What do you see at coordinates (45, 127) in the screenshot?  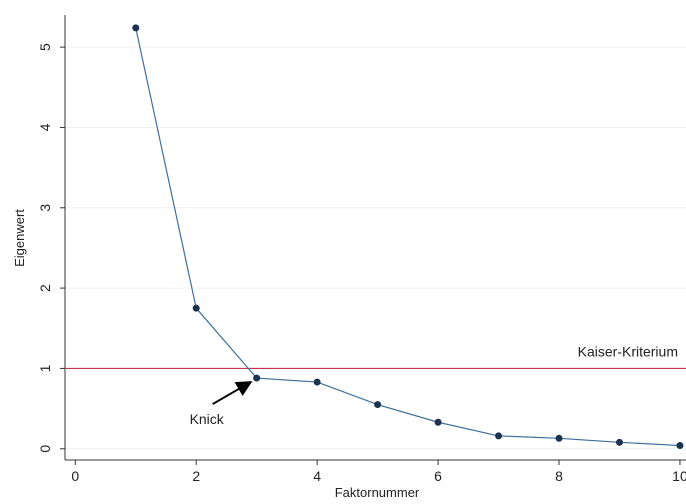 I see `y-tick-label: 4` at bounding box center [45, 127].